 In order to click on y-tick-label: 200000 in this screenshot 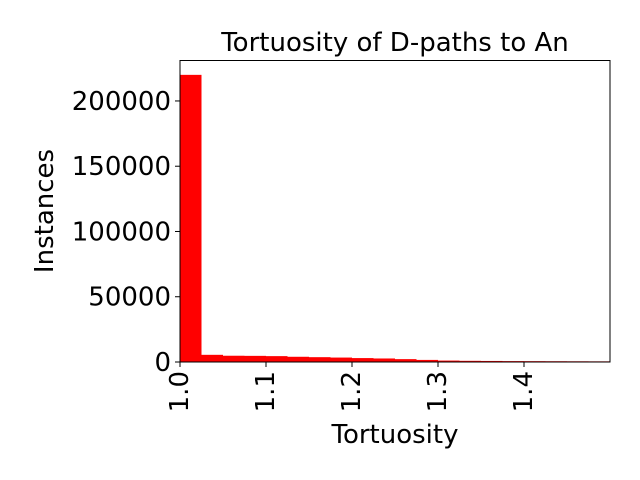, I will do `click(121, 102)`.